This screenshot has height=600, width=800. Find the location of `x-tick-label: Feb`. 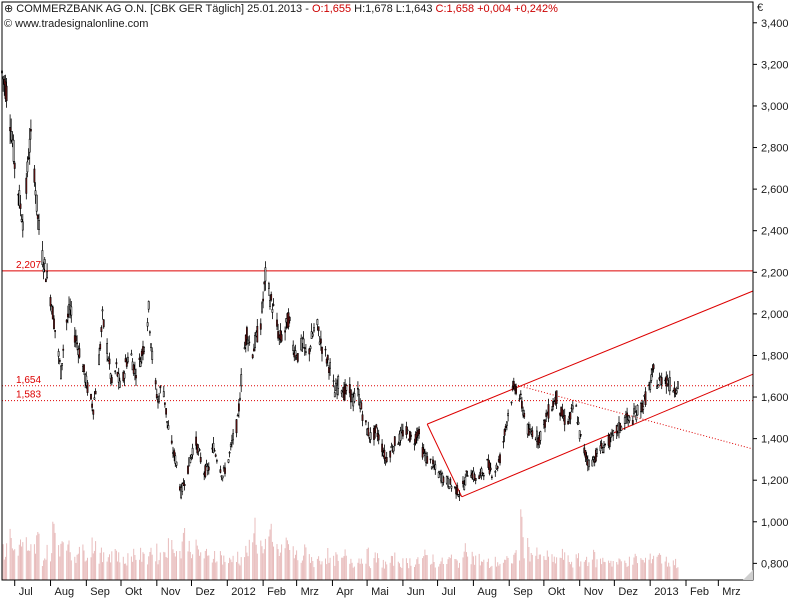

x-tick-label: Feb is located at coordinates (276, 592).